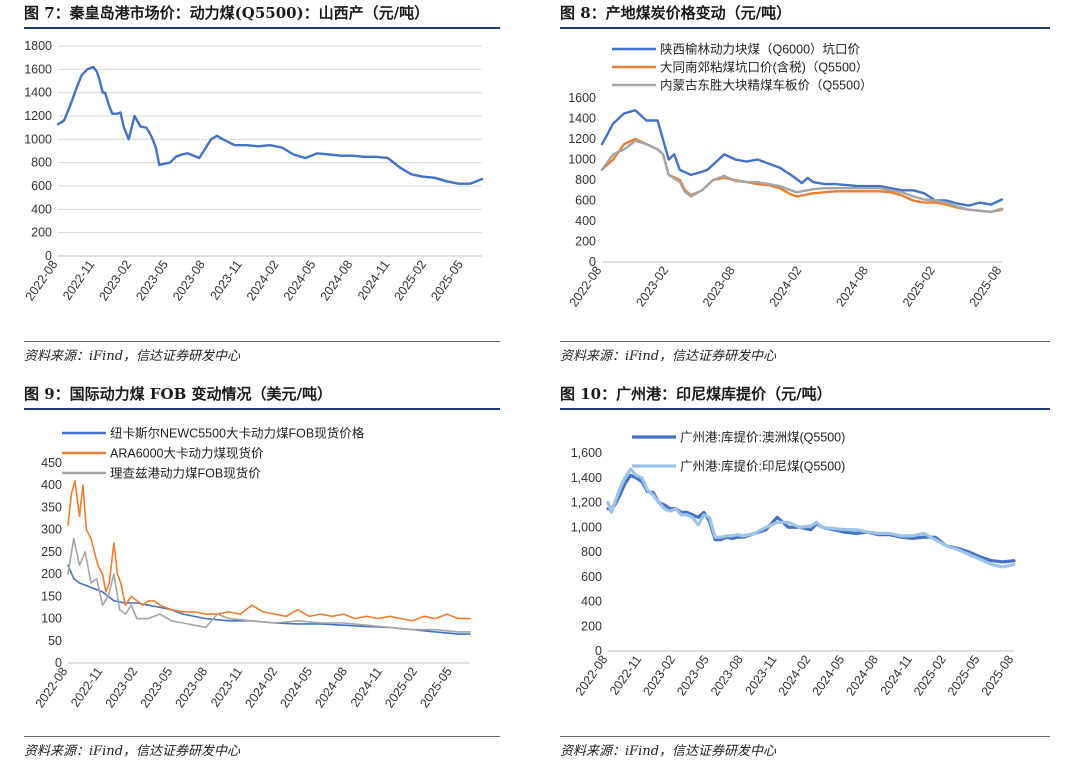  I want to click on y-tick-label: 1,000, so click(586, 527).